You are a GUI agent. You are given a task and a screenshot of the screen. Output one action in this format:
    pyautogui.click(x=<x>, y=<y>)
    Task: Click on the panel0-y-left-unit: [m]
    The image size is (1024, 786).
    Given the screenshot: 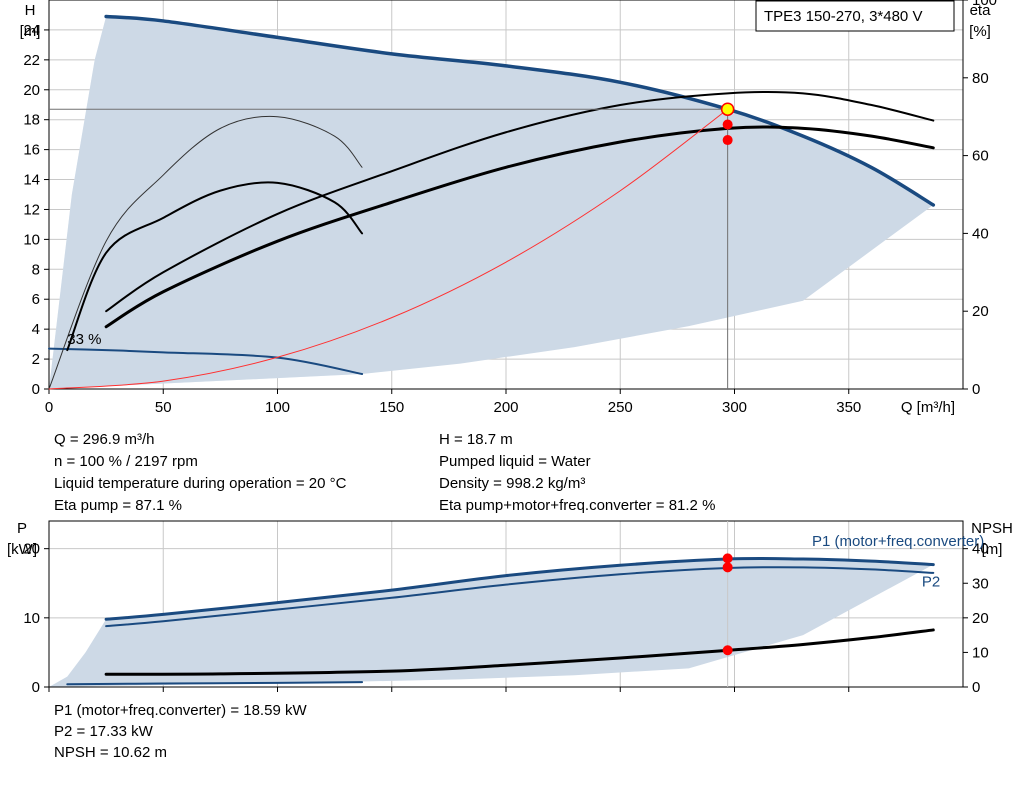 What is the action you would take?
    pyautogui.click(x=30, y=31)
    